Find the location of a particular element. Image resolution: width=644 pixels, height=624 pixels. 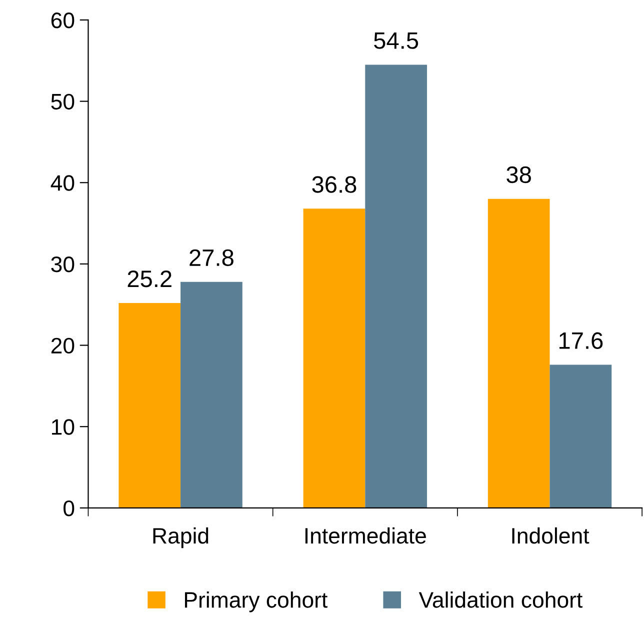

data-label: 27.8 is located at coordinates (212, 257).